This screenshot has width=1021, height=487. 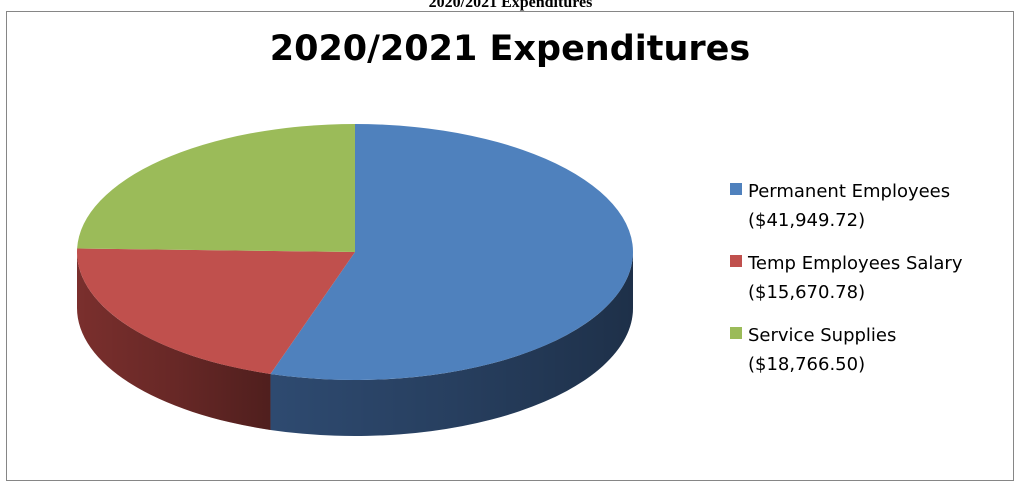 I want to click on legend-swatch-permanent-employees, so click(x=736, y=189).